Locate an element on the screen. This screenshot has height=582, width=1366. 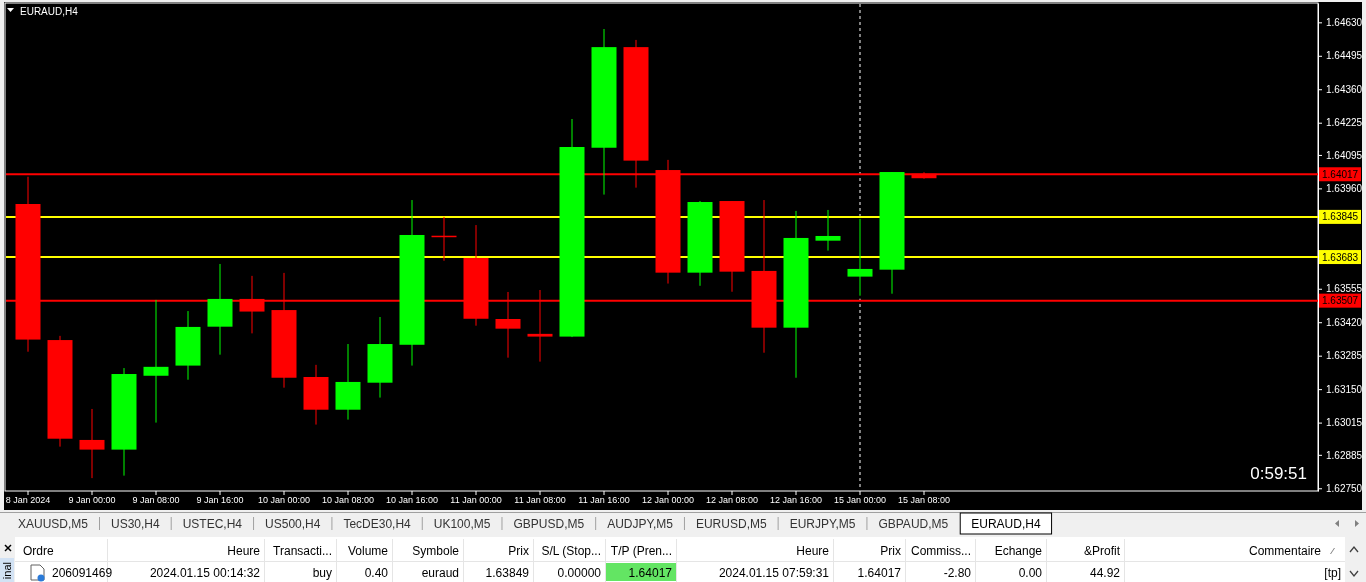
text: buy is located at coordinates (322, 573).